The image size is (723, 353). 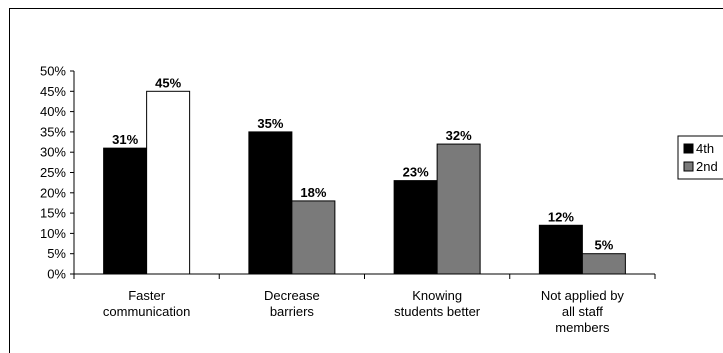 I want to click on data-label: 5%, so click(x=603, y=245).